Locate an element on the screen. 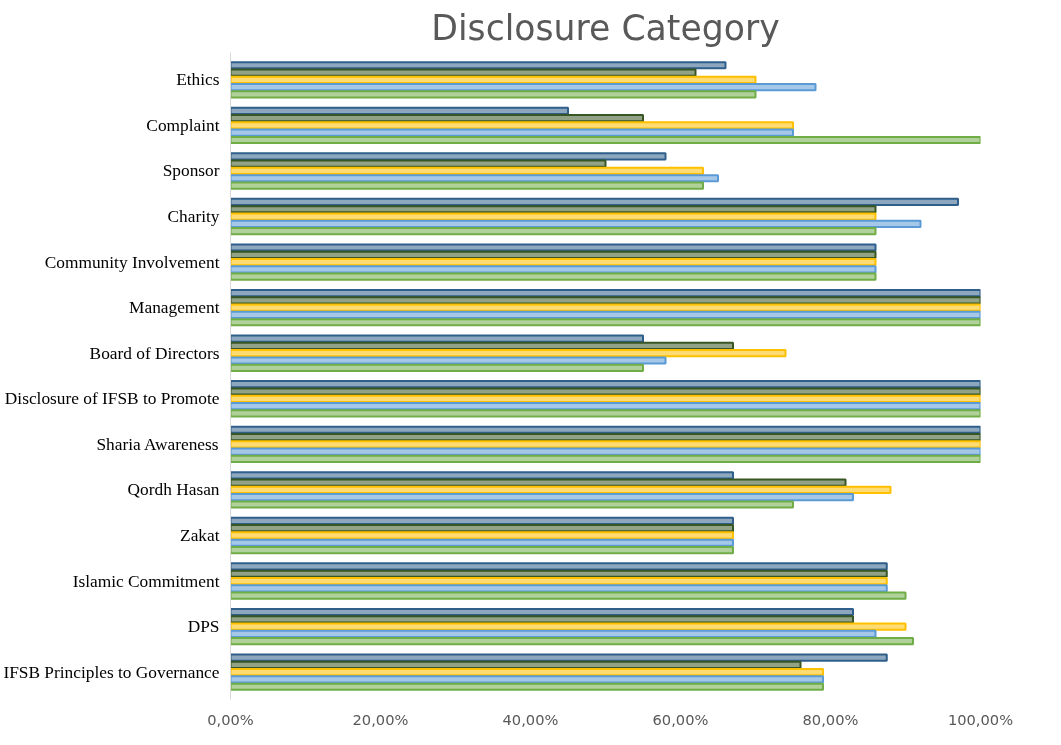 The height and width of the screenshot is (745, 1061). y-tick-label: IFSB Principles to Governance is located at coordinates (111, 672).